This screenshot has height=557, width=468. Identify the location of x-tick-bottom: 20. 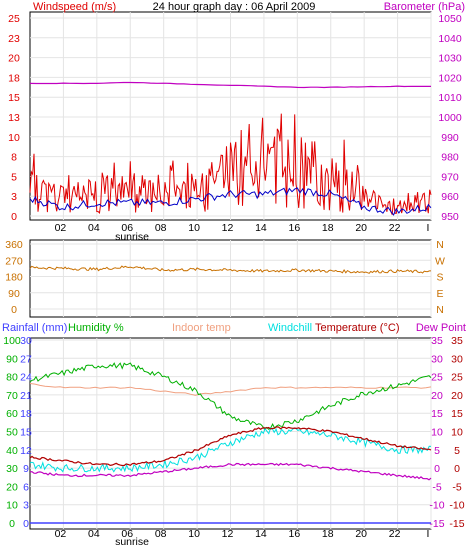
(361, 534).